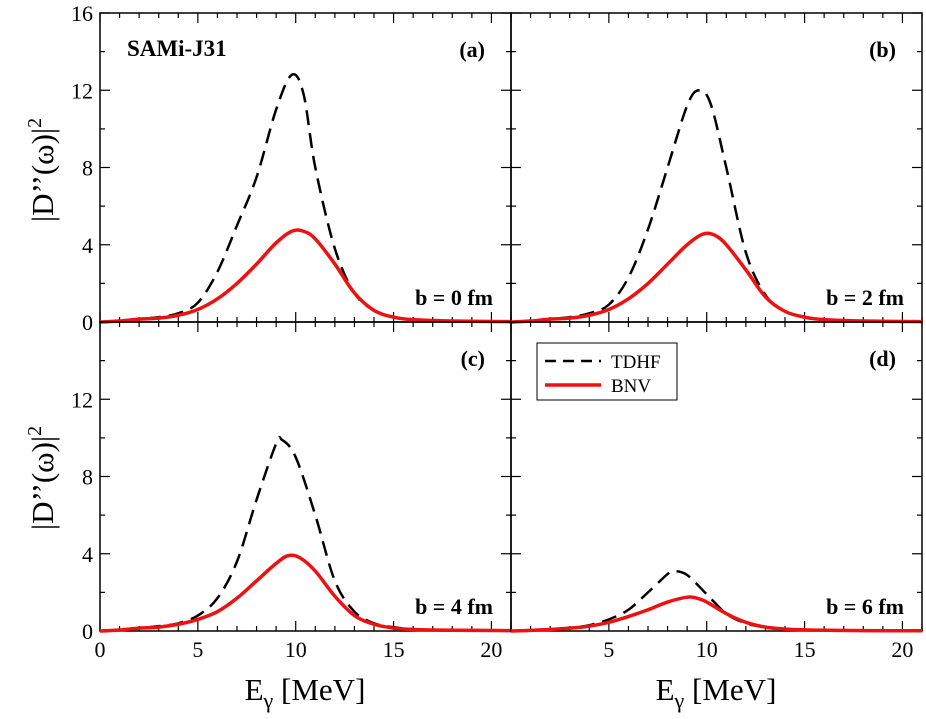 The width and height of the screenshot is (926, 719). Describe the element at coordinates (902, 649) in the screenshot. I see `panel-d-xtick-label: 20` at that location.